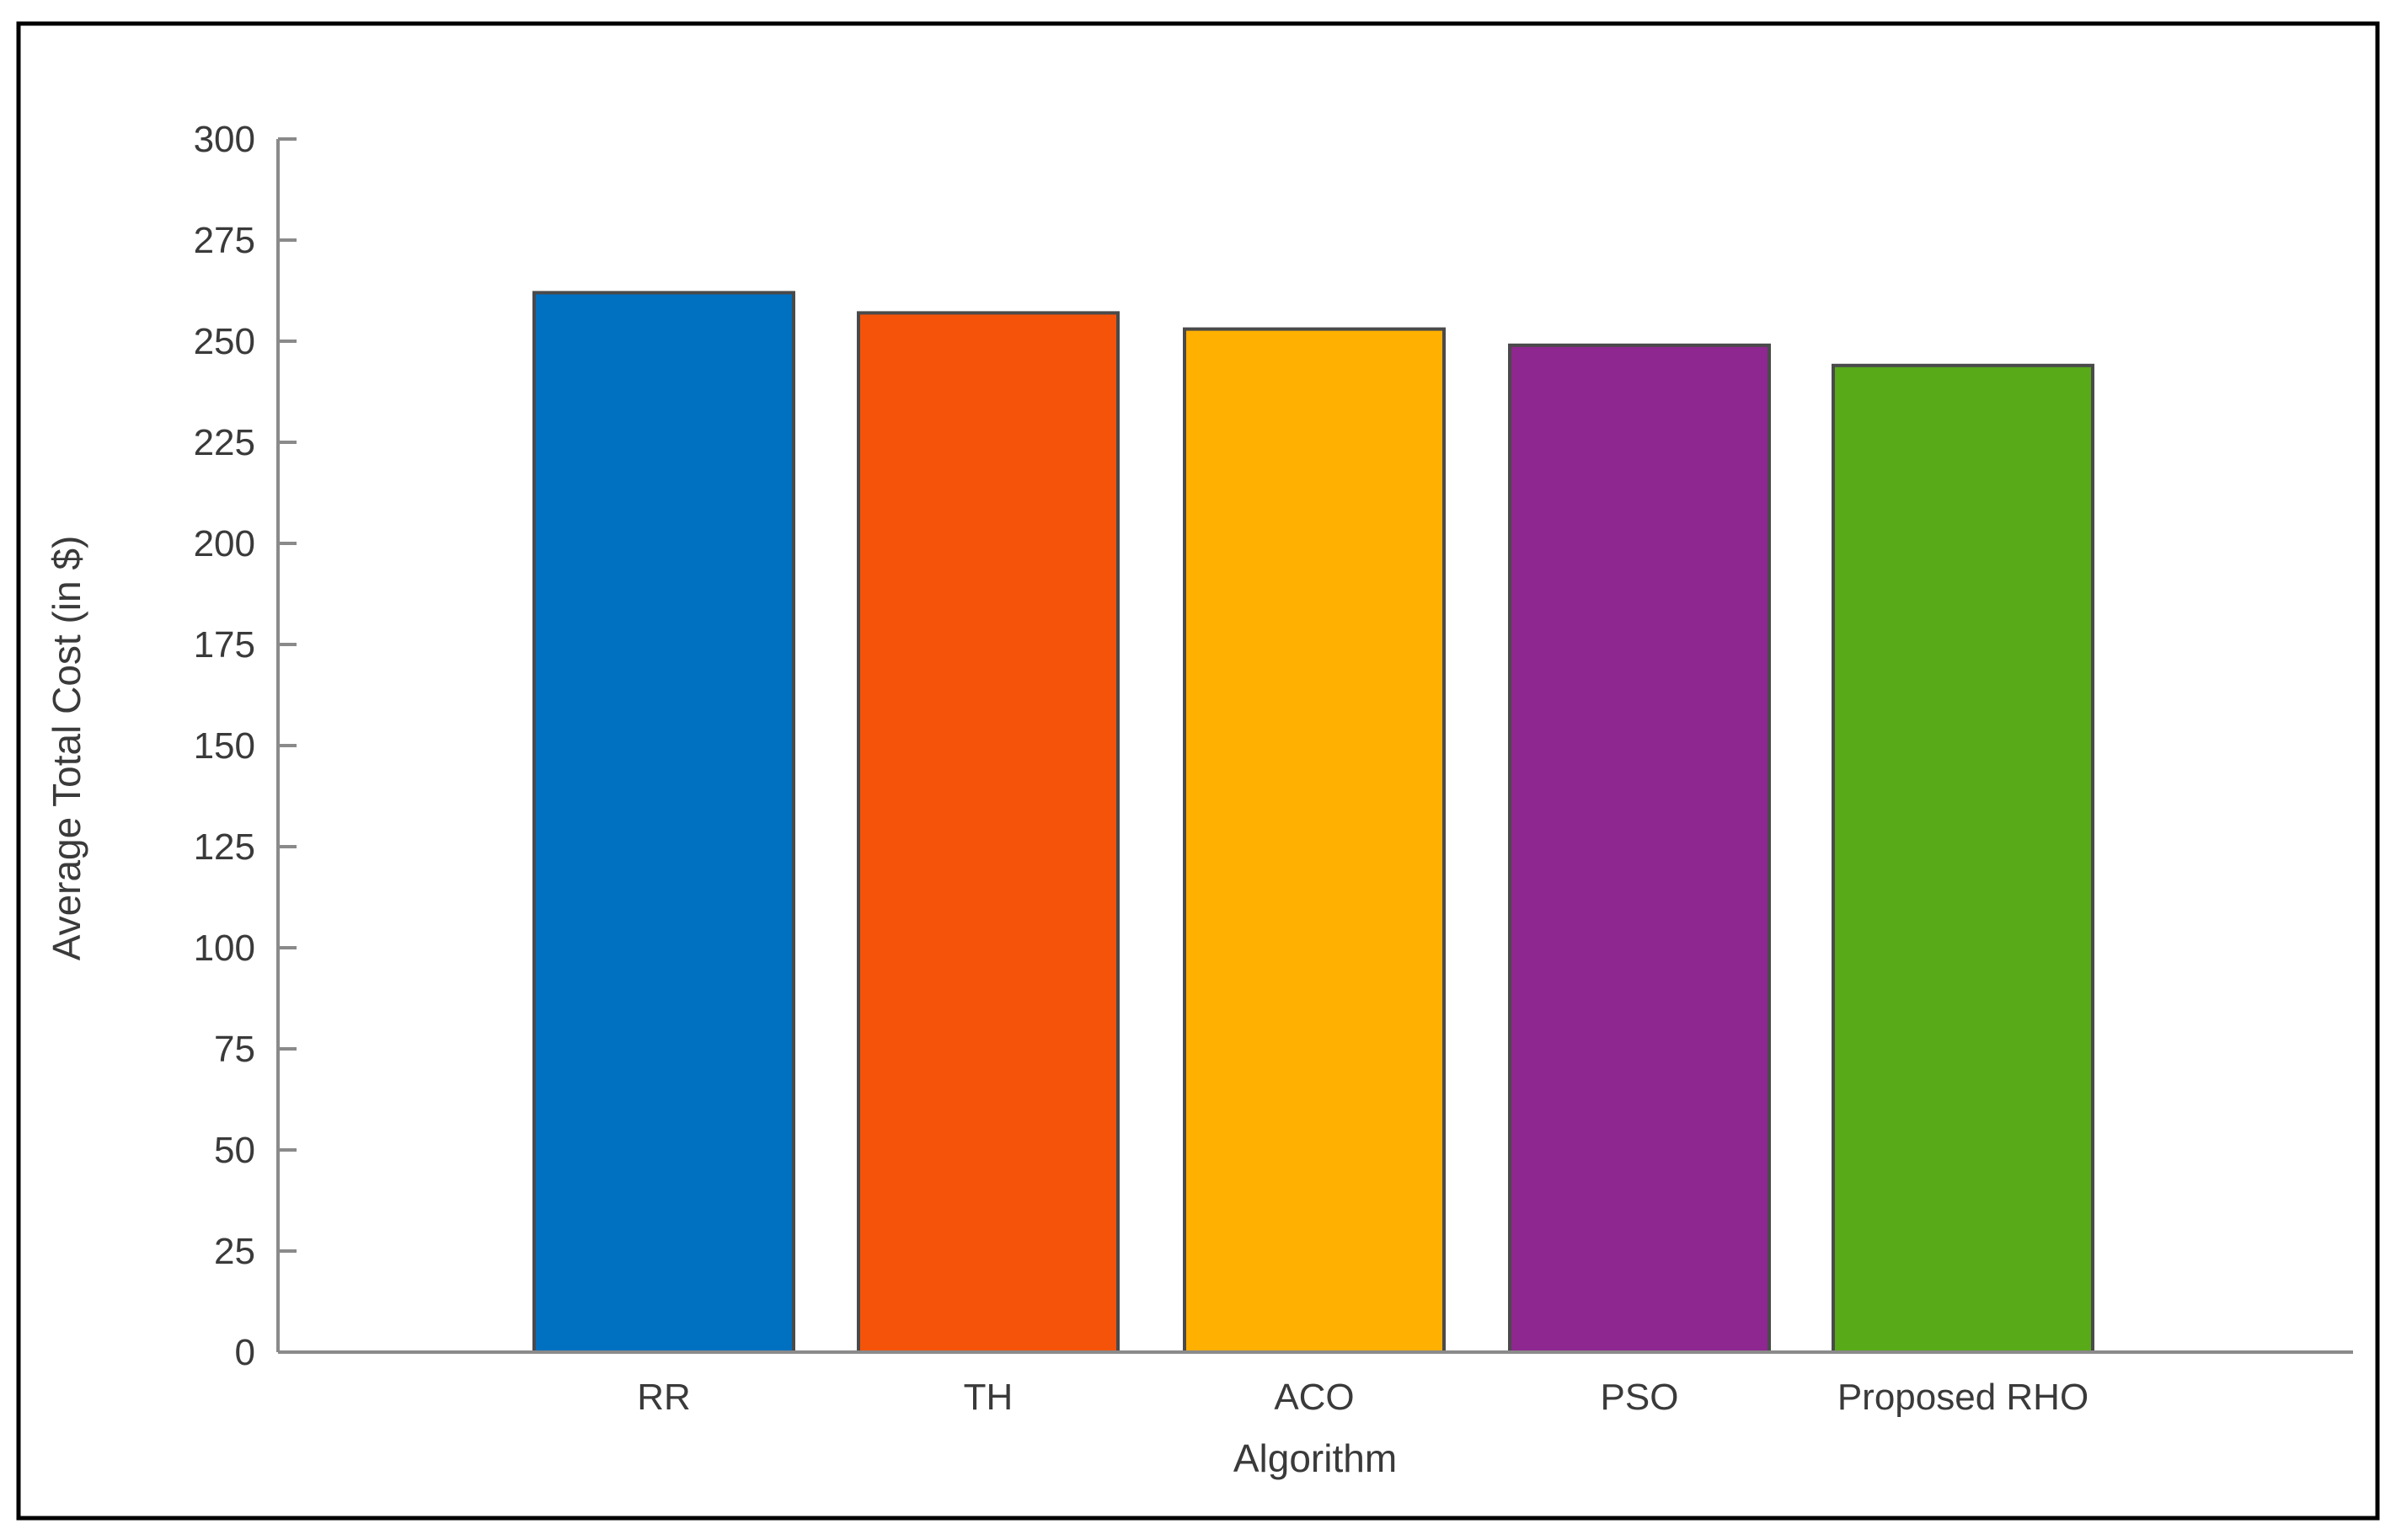 This screenshot has width=2396, height=1540. I want to click on bar-th, so click(988, 833).